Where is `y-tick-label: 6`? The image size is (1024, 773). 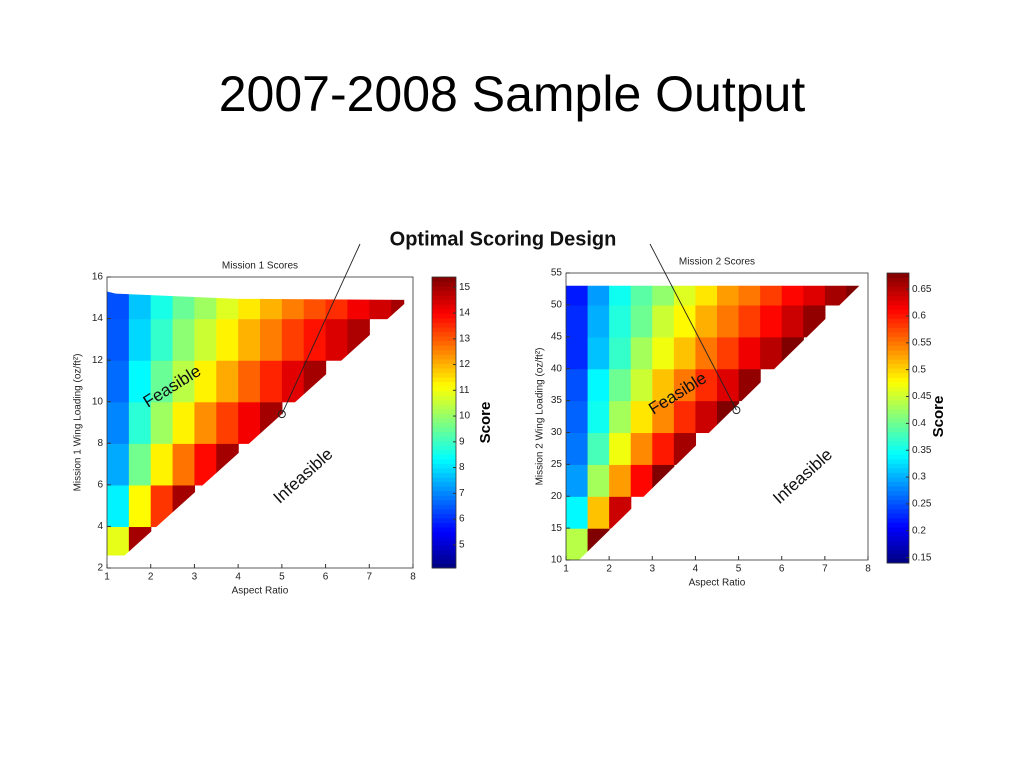 y-tick-label: 6 is located at coordinates (100, 484).